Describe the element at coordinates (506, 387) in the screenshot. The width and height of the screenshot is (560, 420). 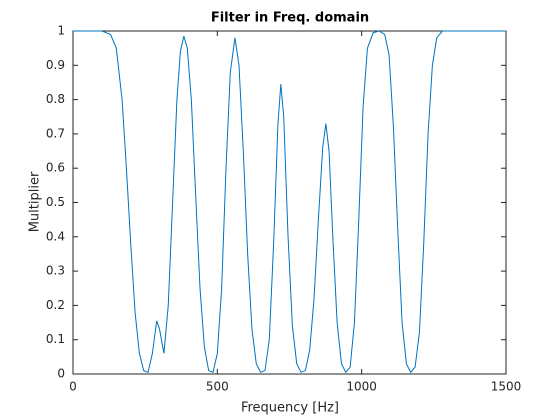
I see `x-tick-label: 1500` at that location.